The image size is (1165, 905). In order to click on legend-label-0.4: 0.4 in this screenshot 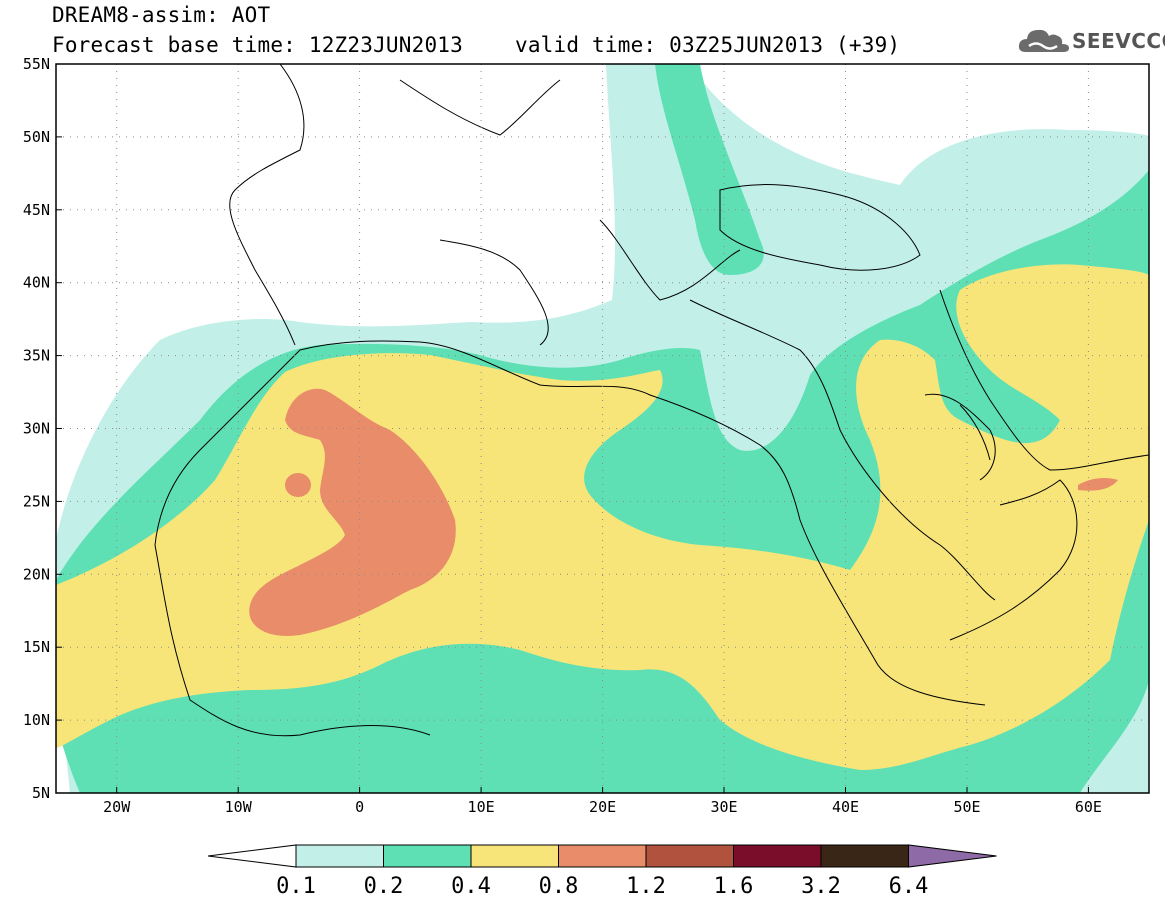, I will do `click(471, 886)`.